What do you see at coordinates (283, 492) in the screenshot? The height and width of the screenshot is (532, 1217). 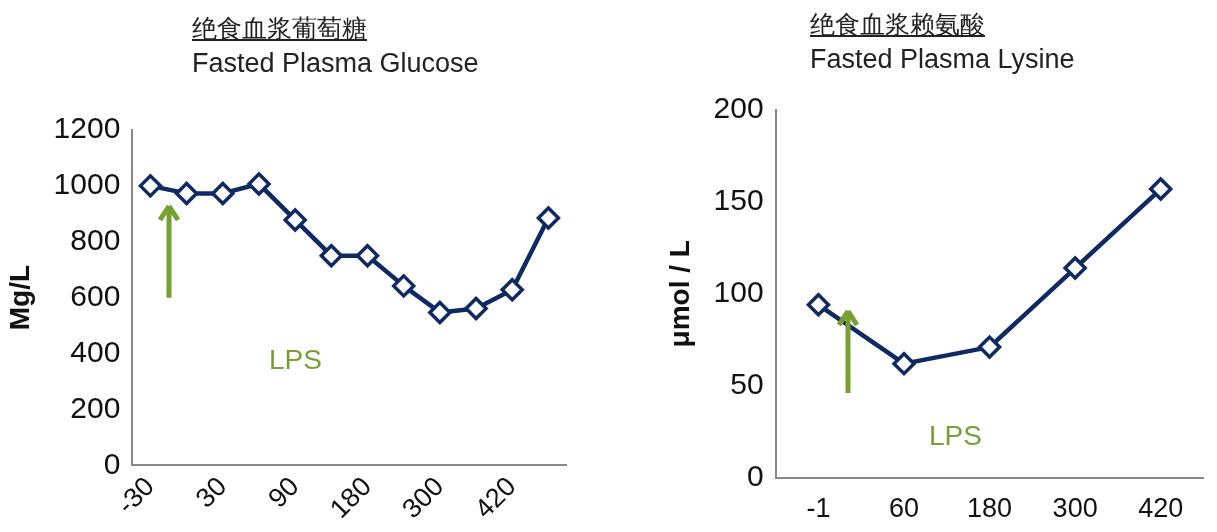 I see `x-tick-label: 90` at bounding box center [283, 492].